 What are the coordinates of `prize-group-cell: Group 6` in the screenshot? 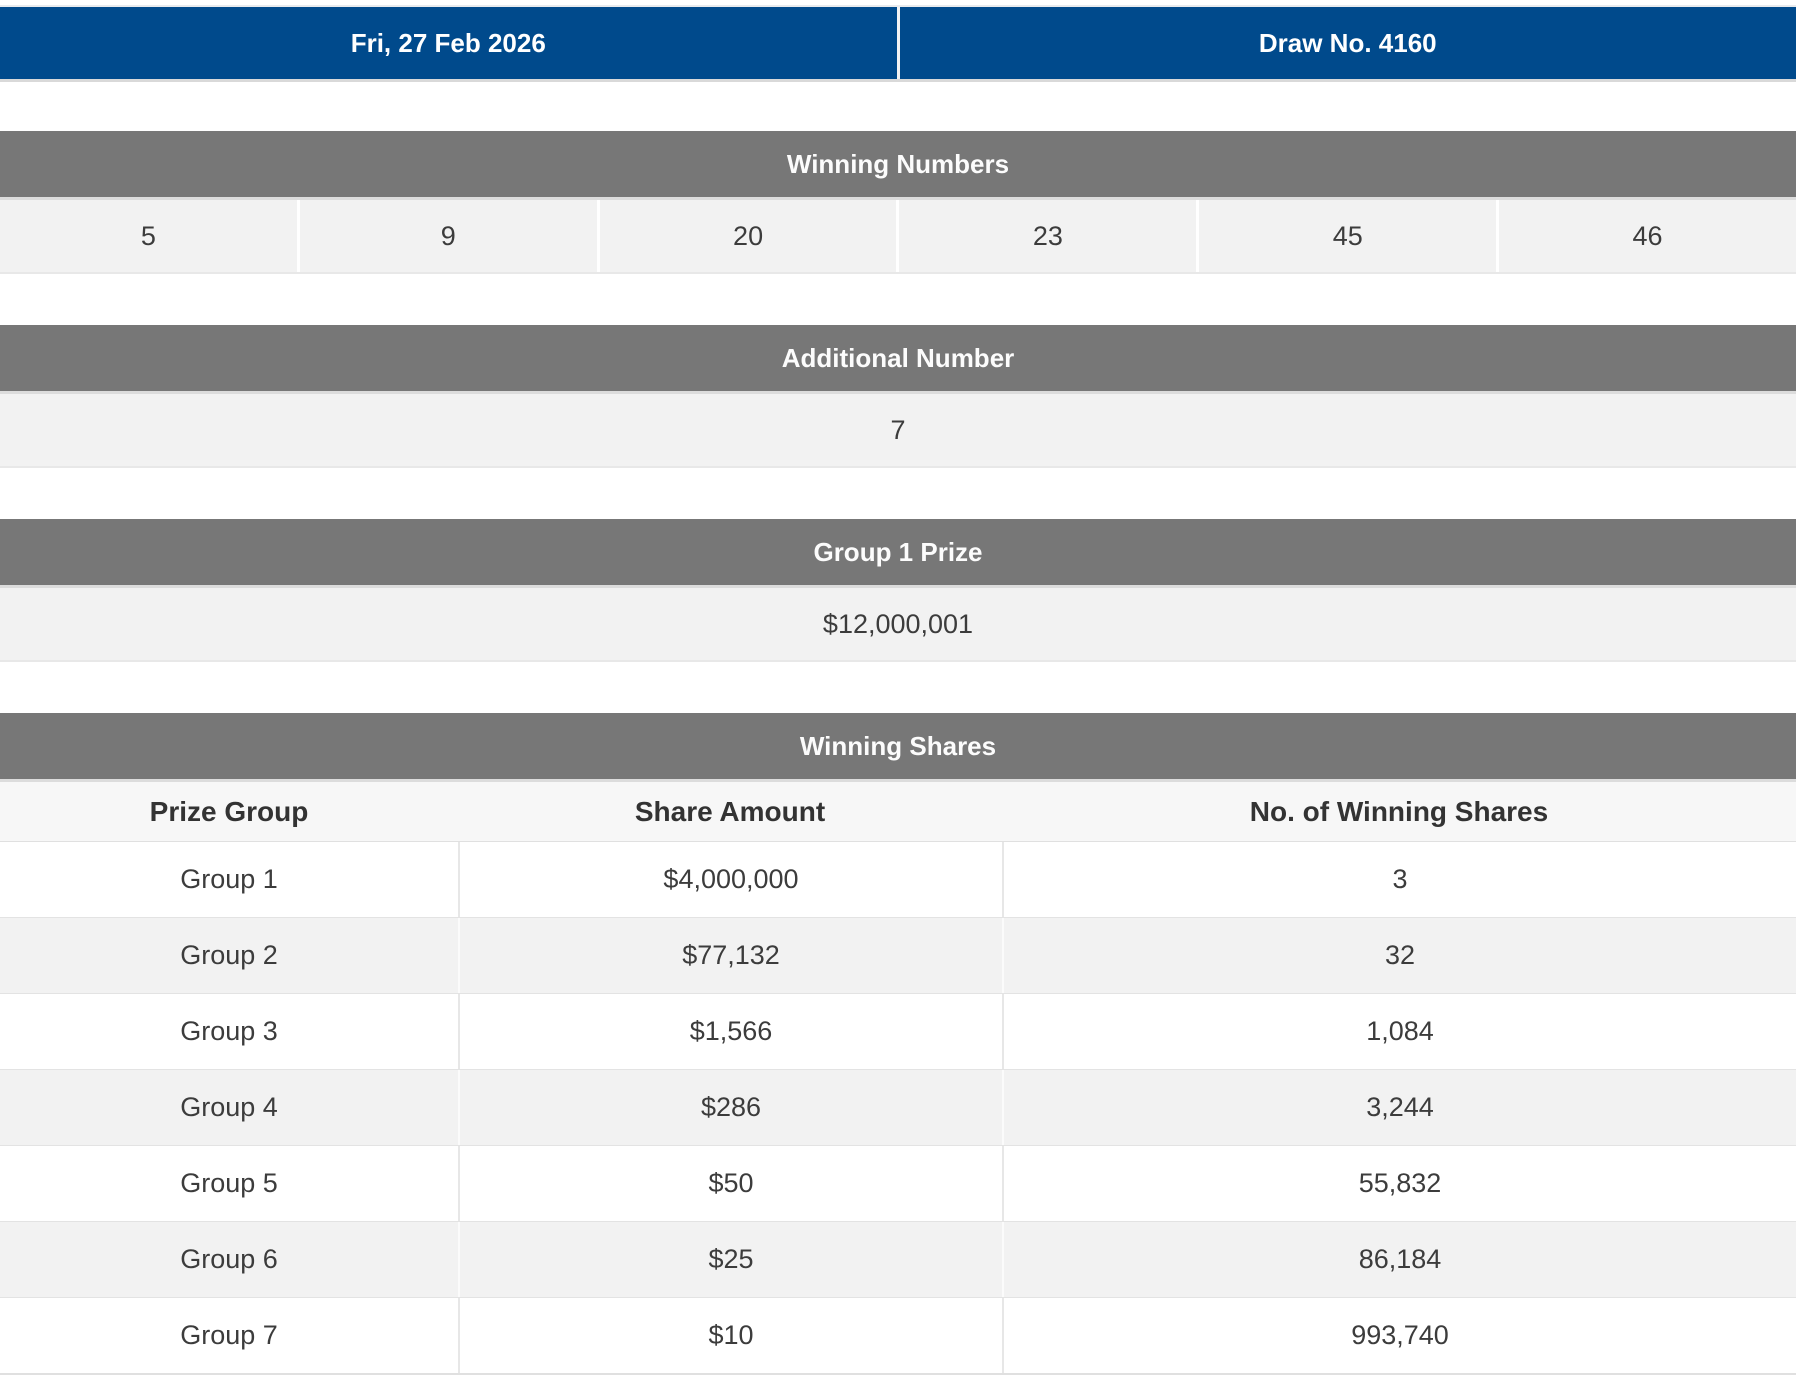 It's located at (229, 1259).